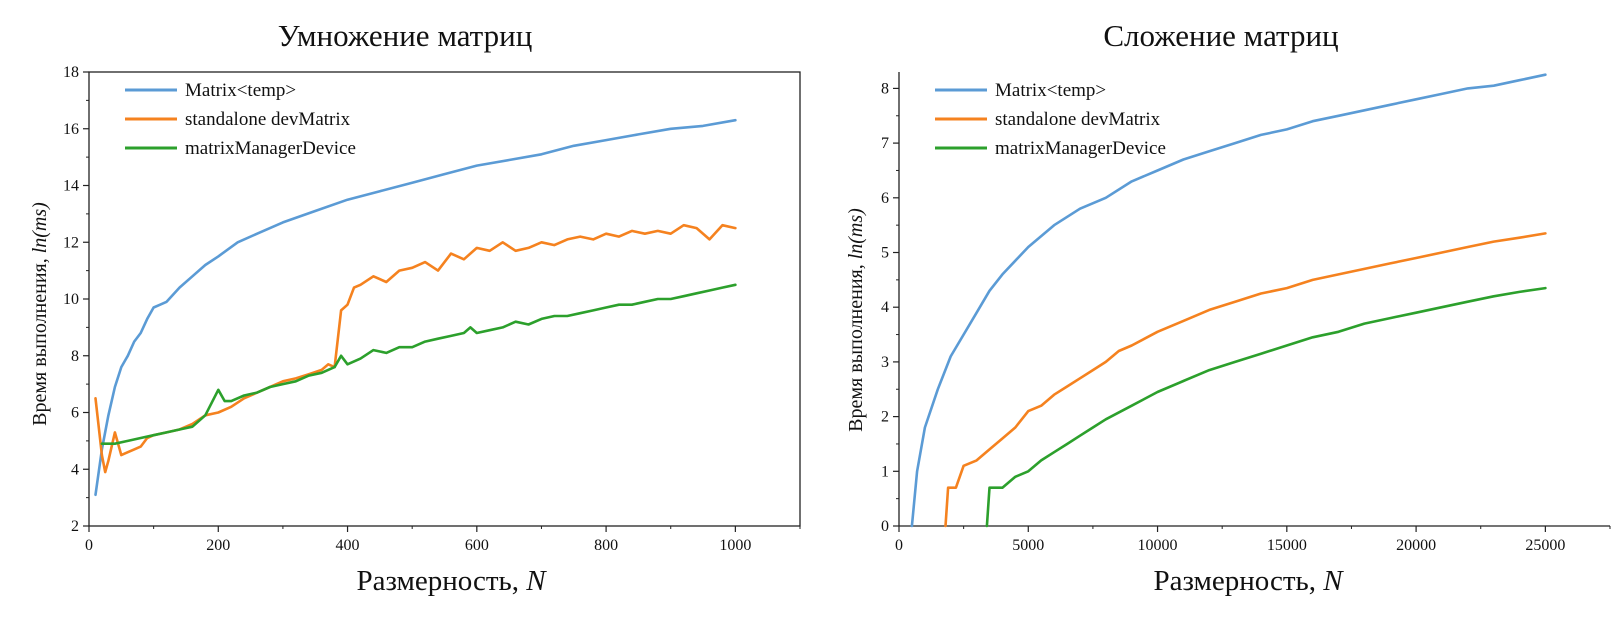 This screenshot has height=630, width=1618. What do you see at coordinates (1545, 545) in the screenshot?
I see `x-tick-label: 25000` at bounding box center [1545, 545].